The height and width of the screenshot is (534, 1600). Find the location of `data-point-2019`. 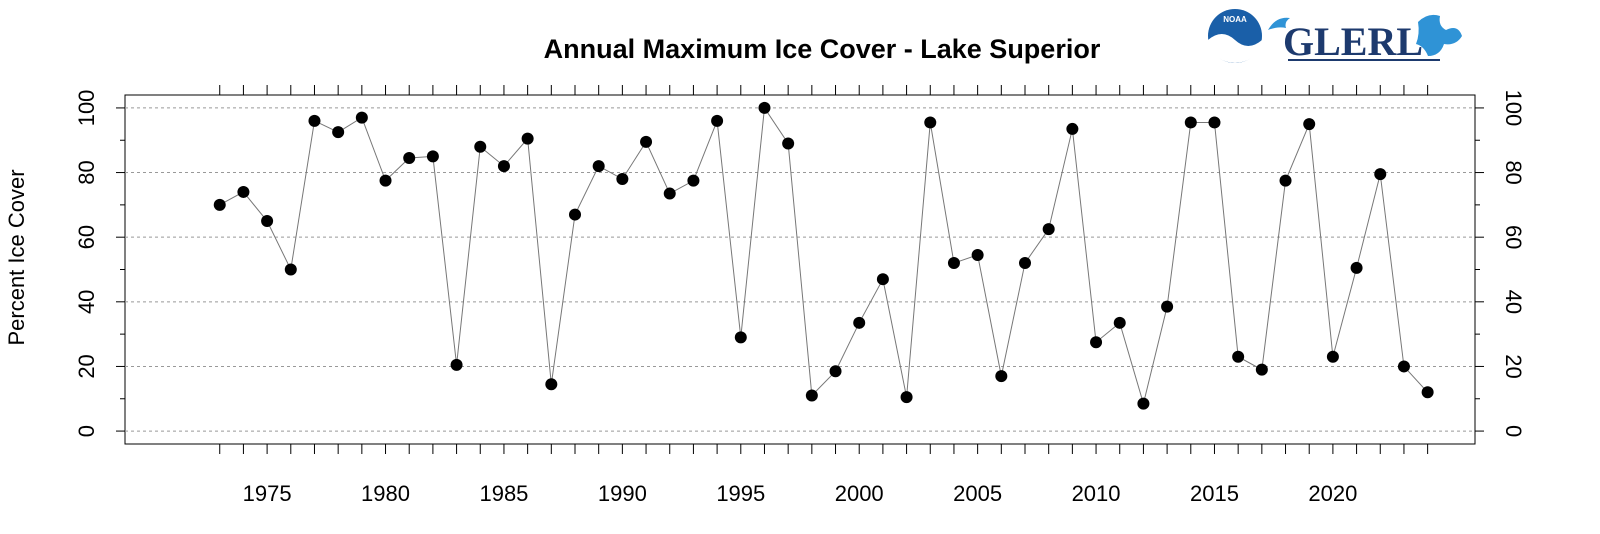

data-point-2019 is located at coordinates (1309, 124).